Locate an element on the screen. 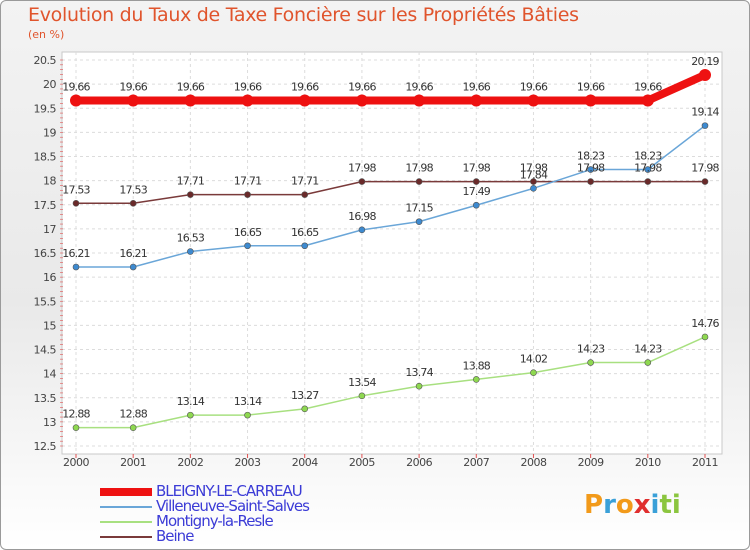 This screenshot has width=750, height=550. legend-label: BLEIGNY-LE-CARREAU is located at coordinates (229, 491).